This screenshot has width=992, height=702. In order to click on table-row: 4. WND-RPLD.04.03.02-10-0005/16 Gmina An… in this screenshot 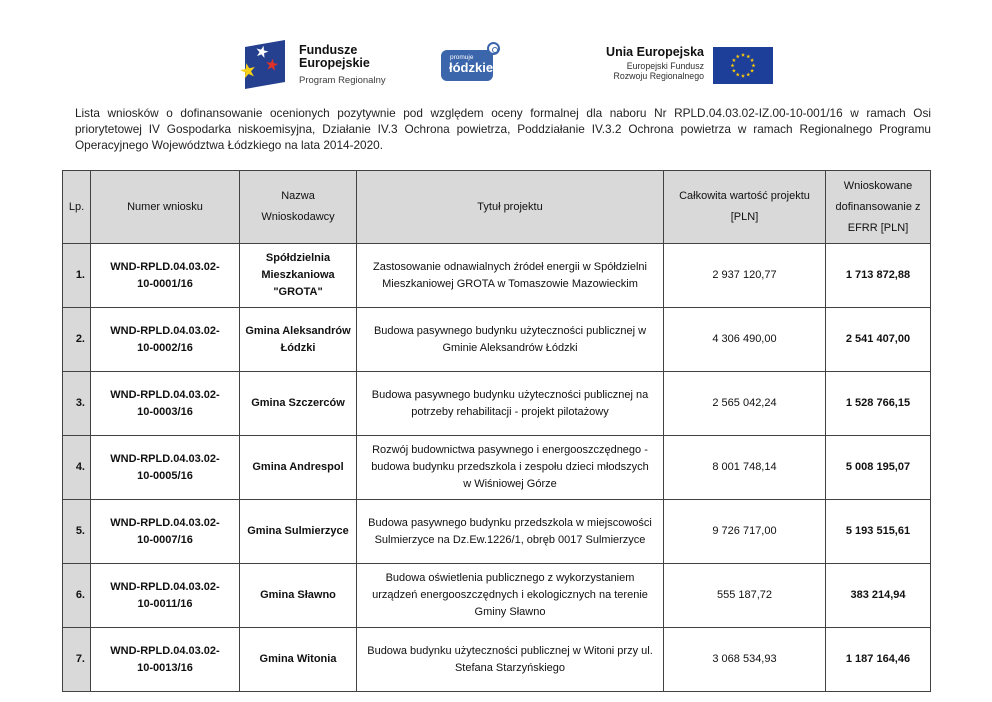, I will do `click(496, 467)`.